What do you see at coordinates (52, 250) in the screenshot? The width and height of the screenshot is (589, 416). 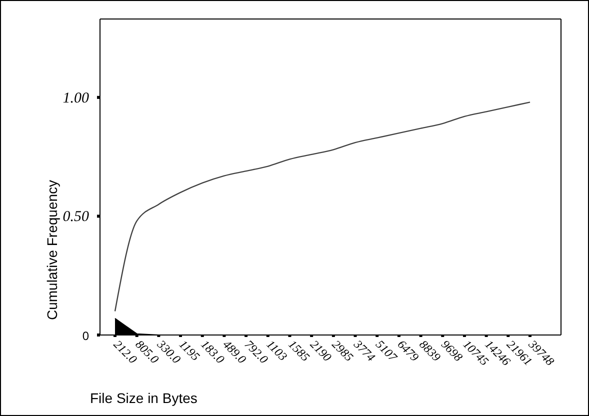 I see `y-axis-title: Cumulative Frequency` at bounding box center [52, 250].